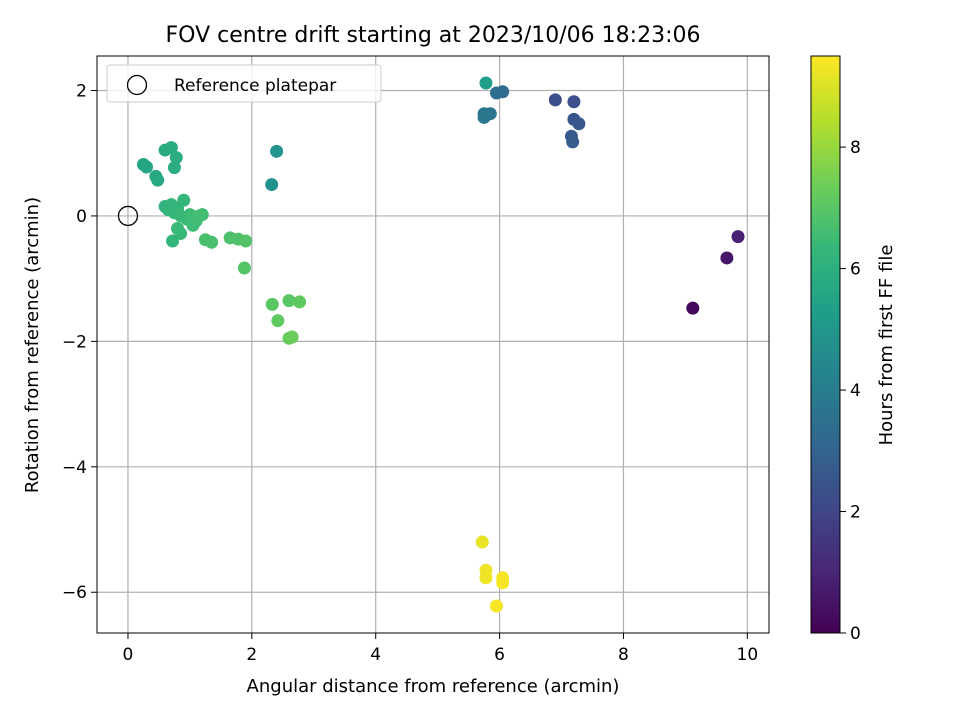  Describe the element at coordinates (499, 655) in the screenshot. I see `x-tick-label: 6` at that location.